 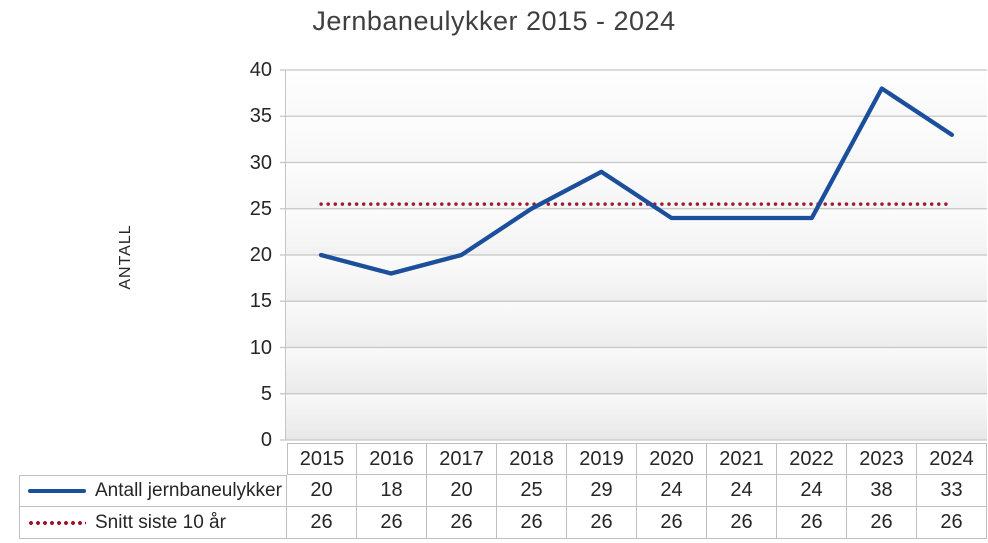 What do you see at coordinates (266, 393) in the screenshot?
I see `y-tick-label: 5` at bounding box center [266, 393].